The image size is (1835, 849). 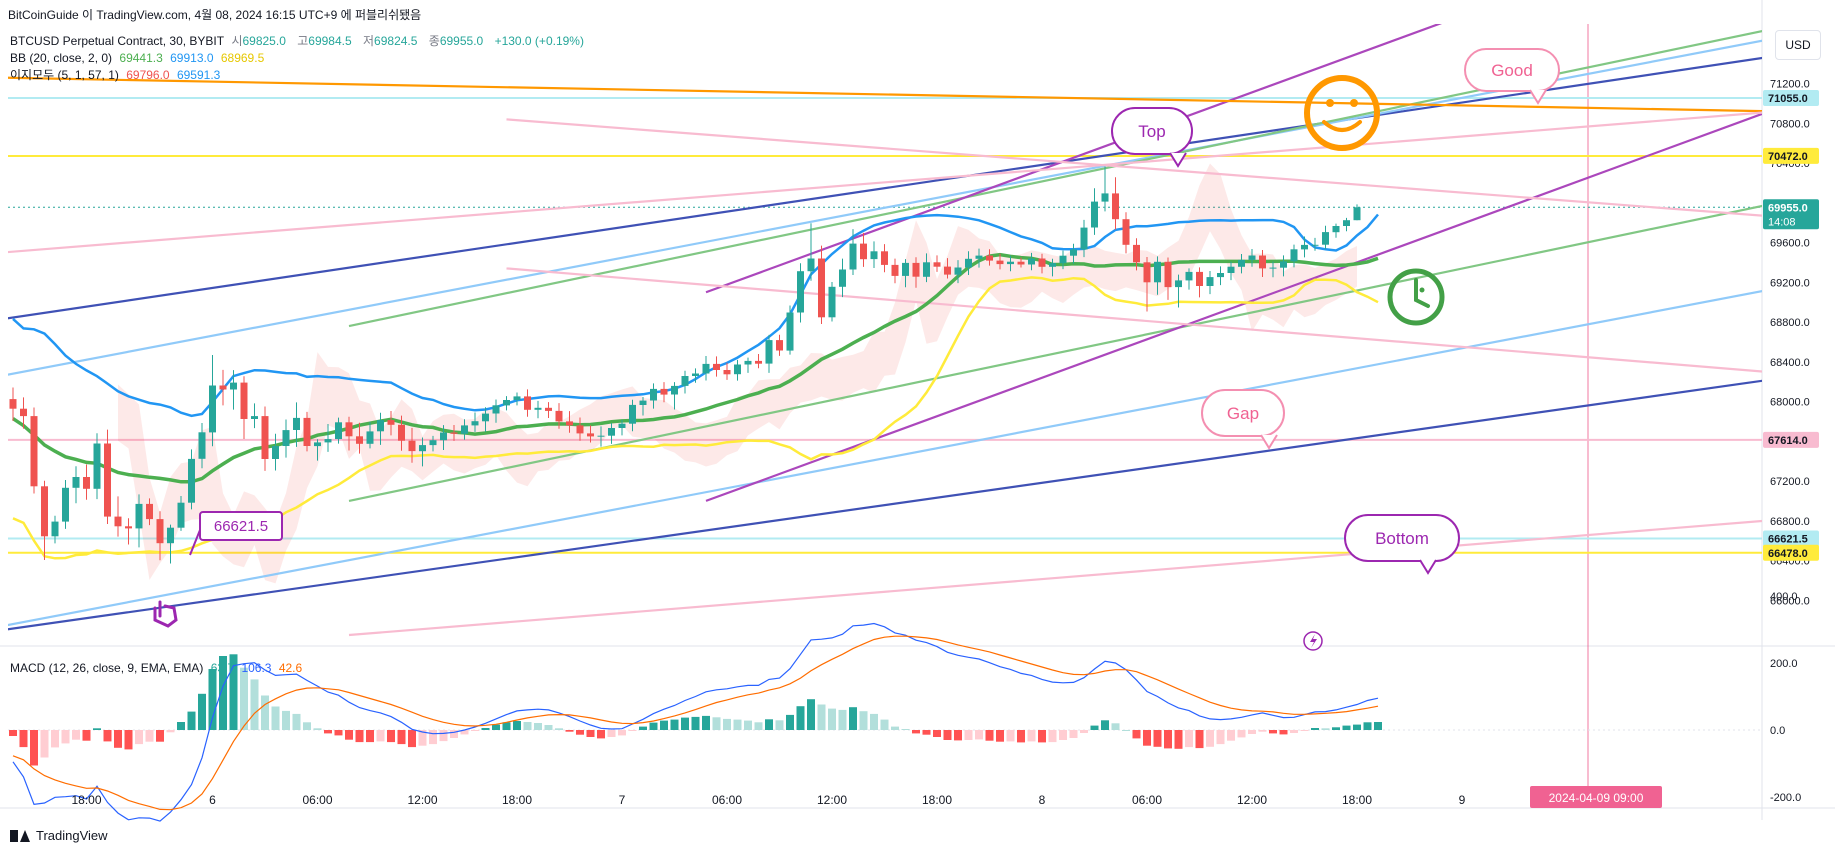 I want to click on time-axis-label: 7, so click(x=622, y=800).